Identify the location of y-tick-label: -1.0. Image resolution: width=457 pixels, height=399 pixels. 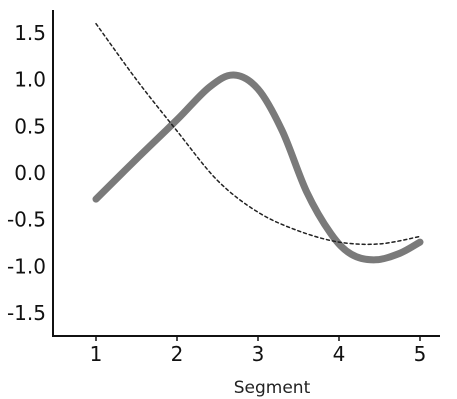
(26, 266).